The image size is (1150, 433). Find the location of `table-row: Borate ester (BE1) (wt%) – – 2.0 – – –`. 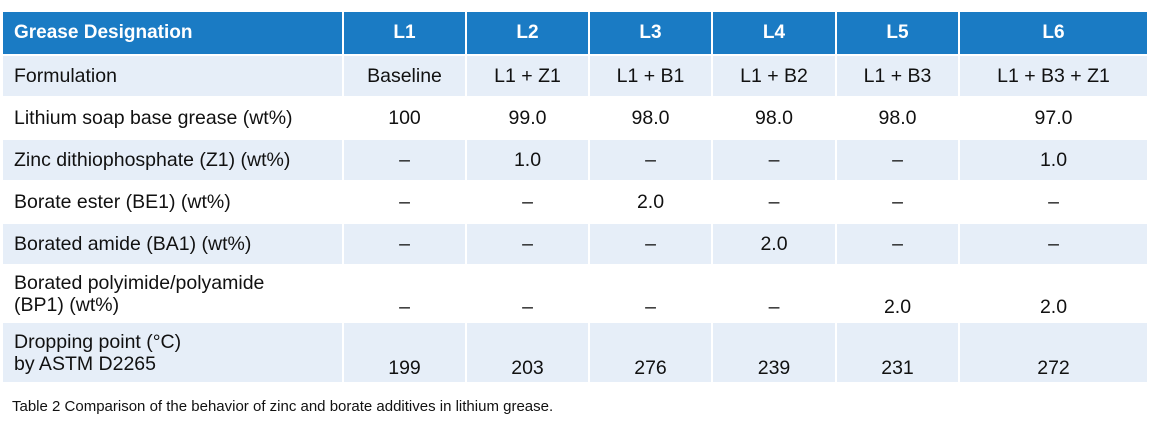

table-row: Borate ester (BE1) (wt%) – – 2.0 – – – is located at coordinates (575, 202).